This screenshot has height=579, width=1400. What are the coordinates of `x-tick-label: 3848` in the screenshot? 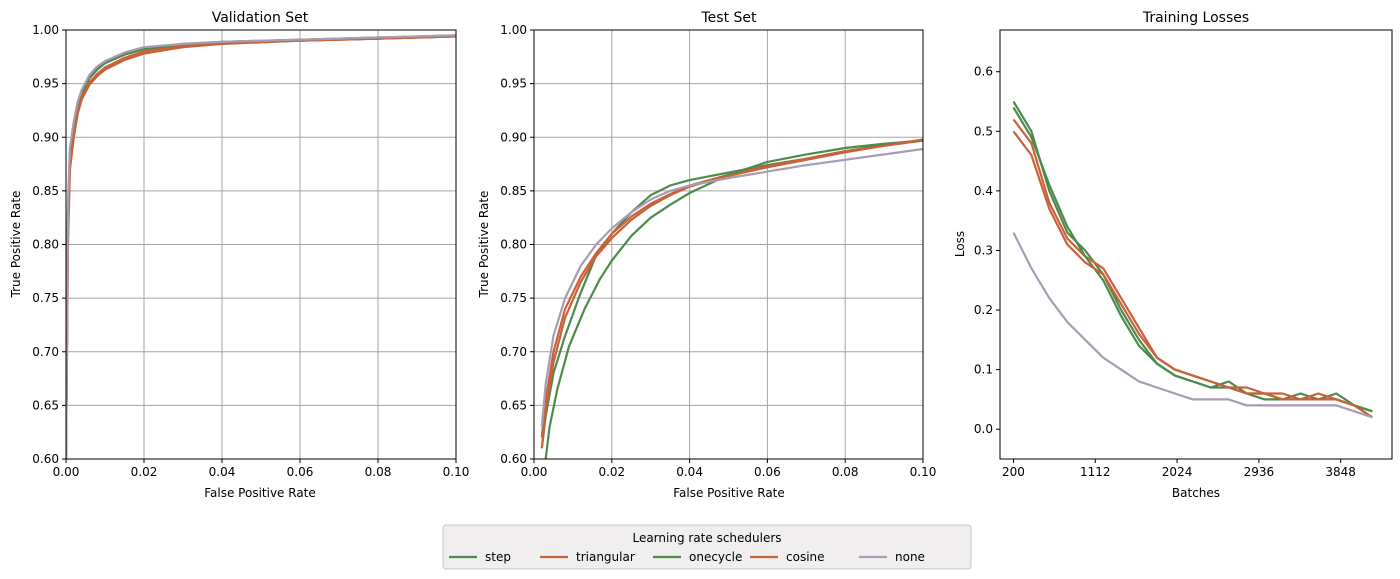 It's located at (1340, 472).